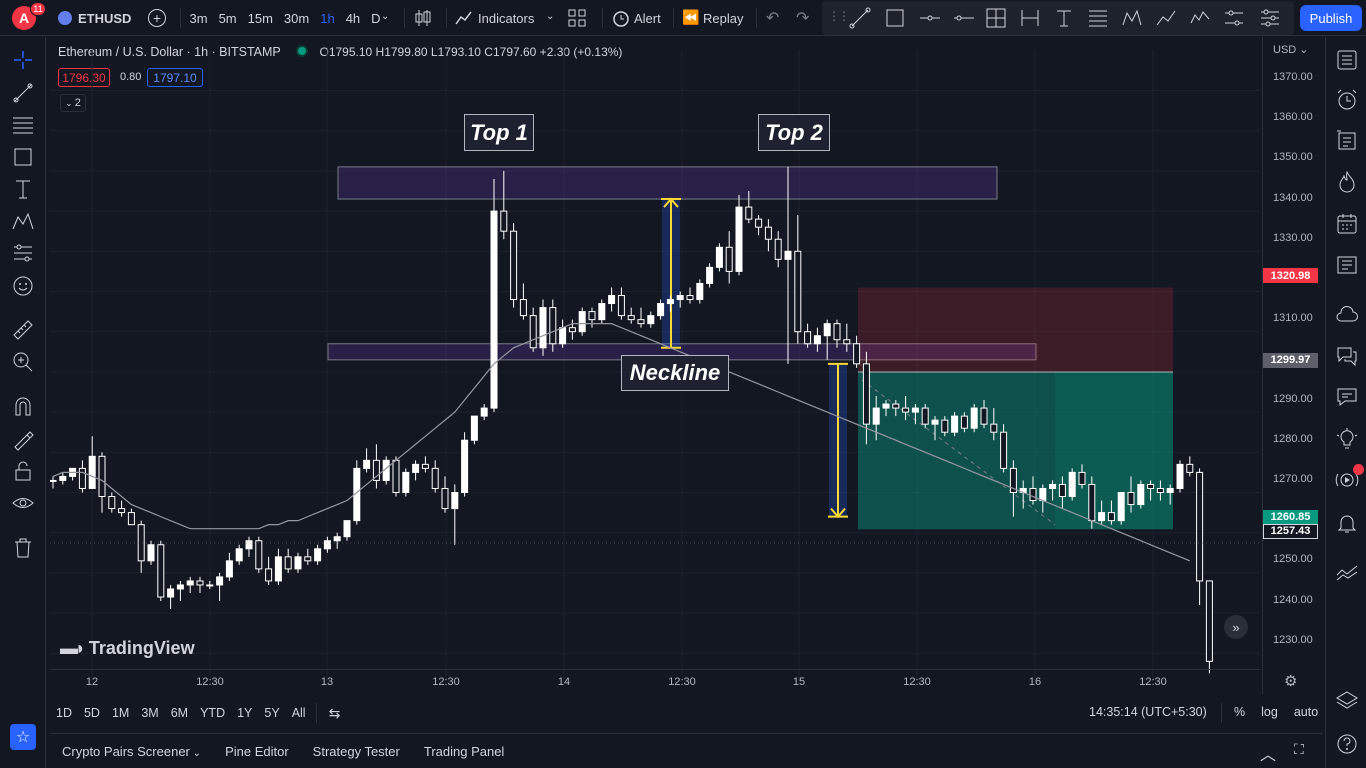  What do you see at coordinates (1347, 480) in the screenshot?
I see `streams-icon` at bounding box center [1347, 480].